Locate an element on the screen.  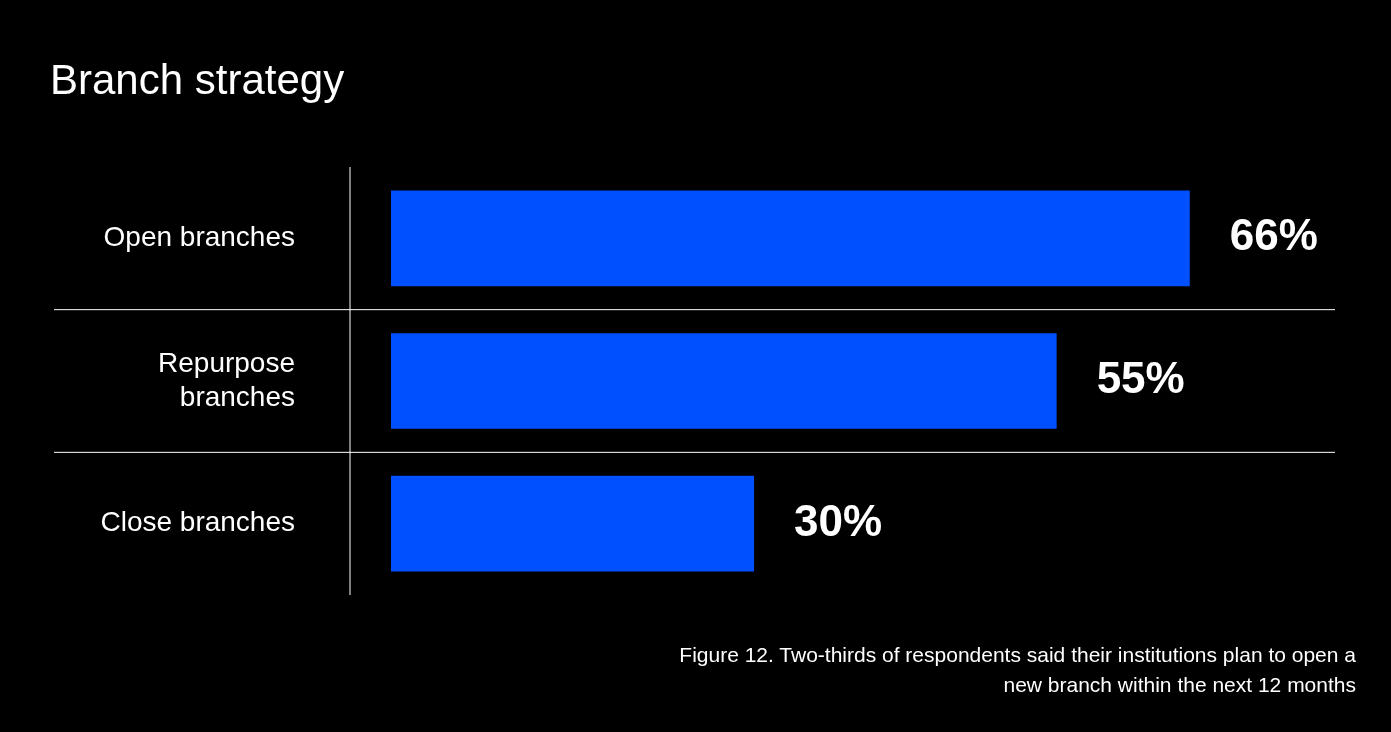
caption: Figure 12. Two-thirds of respondents said their institutions plan to open a new branch within the next 12 months is located at coordinates (1017, 670).